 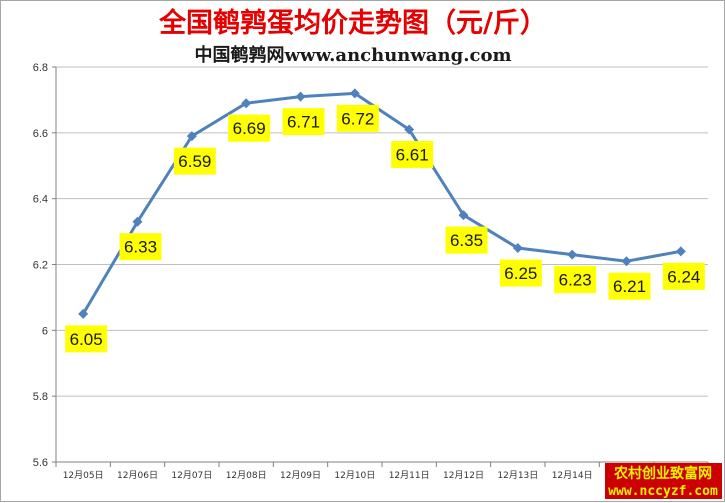 I want to click on x-tick-label: 12月07日, so click(x=191, y=475).